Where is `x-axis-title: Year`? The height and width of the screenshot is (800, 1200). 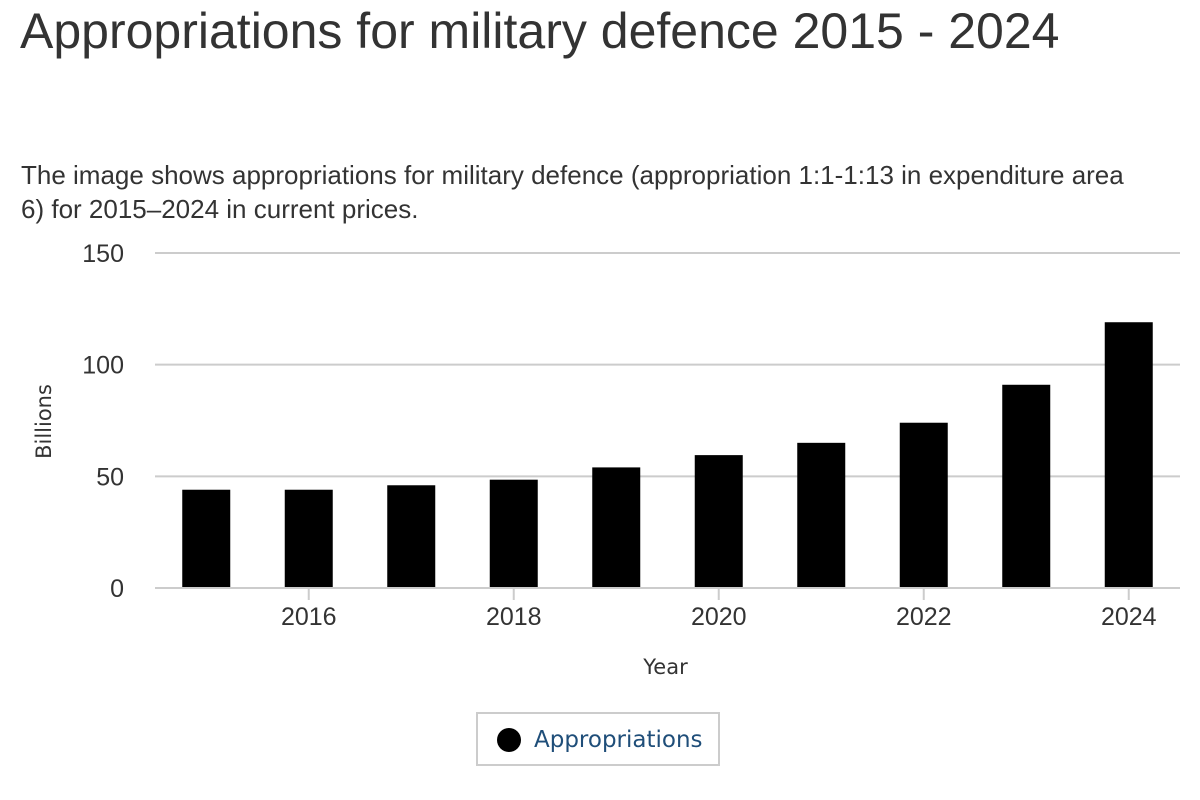
x-axis-title: Year is located at coordinates (665, 667).